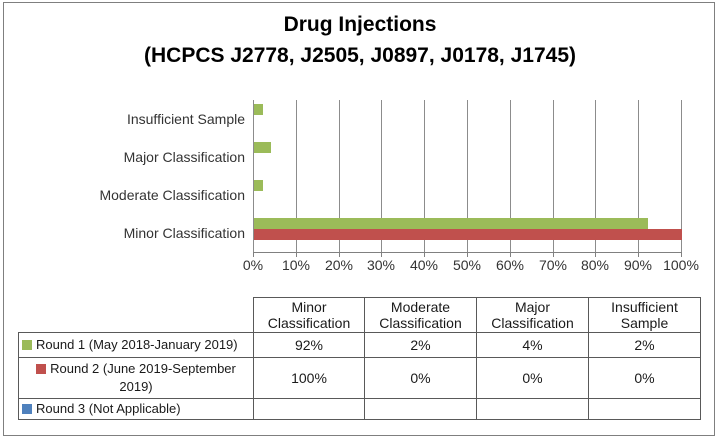 The width and height of the screenshot is (720, 443). I want to click on legend-key-round3, so click(27, 409).